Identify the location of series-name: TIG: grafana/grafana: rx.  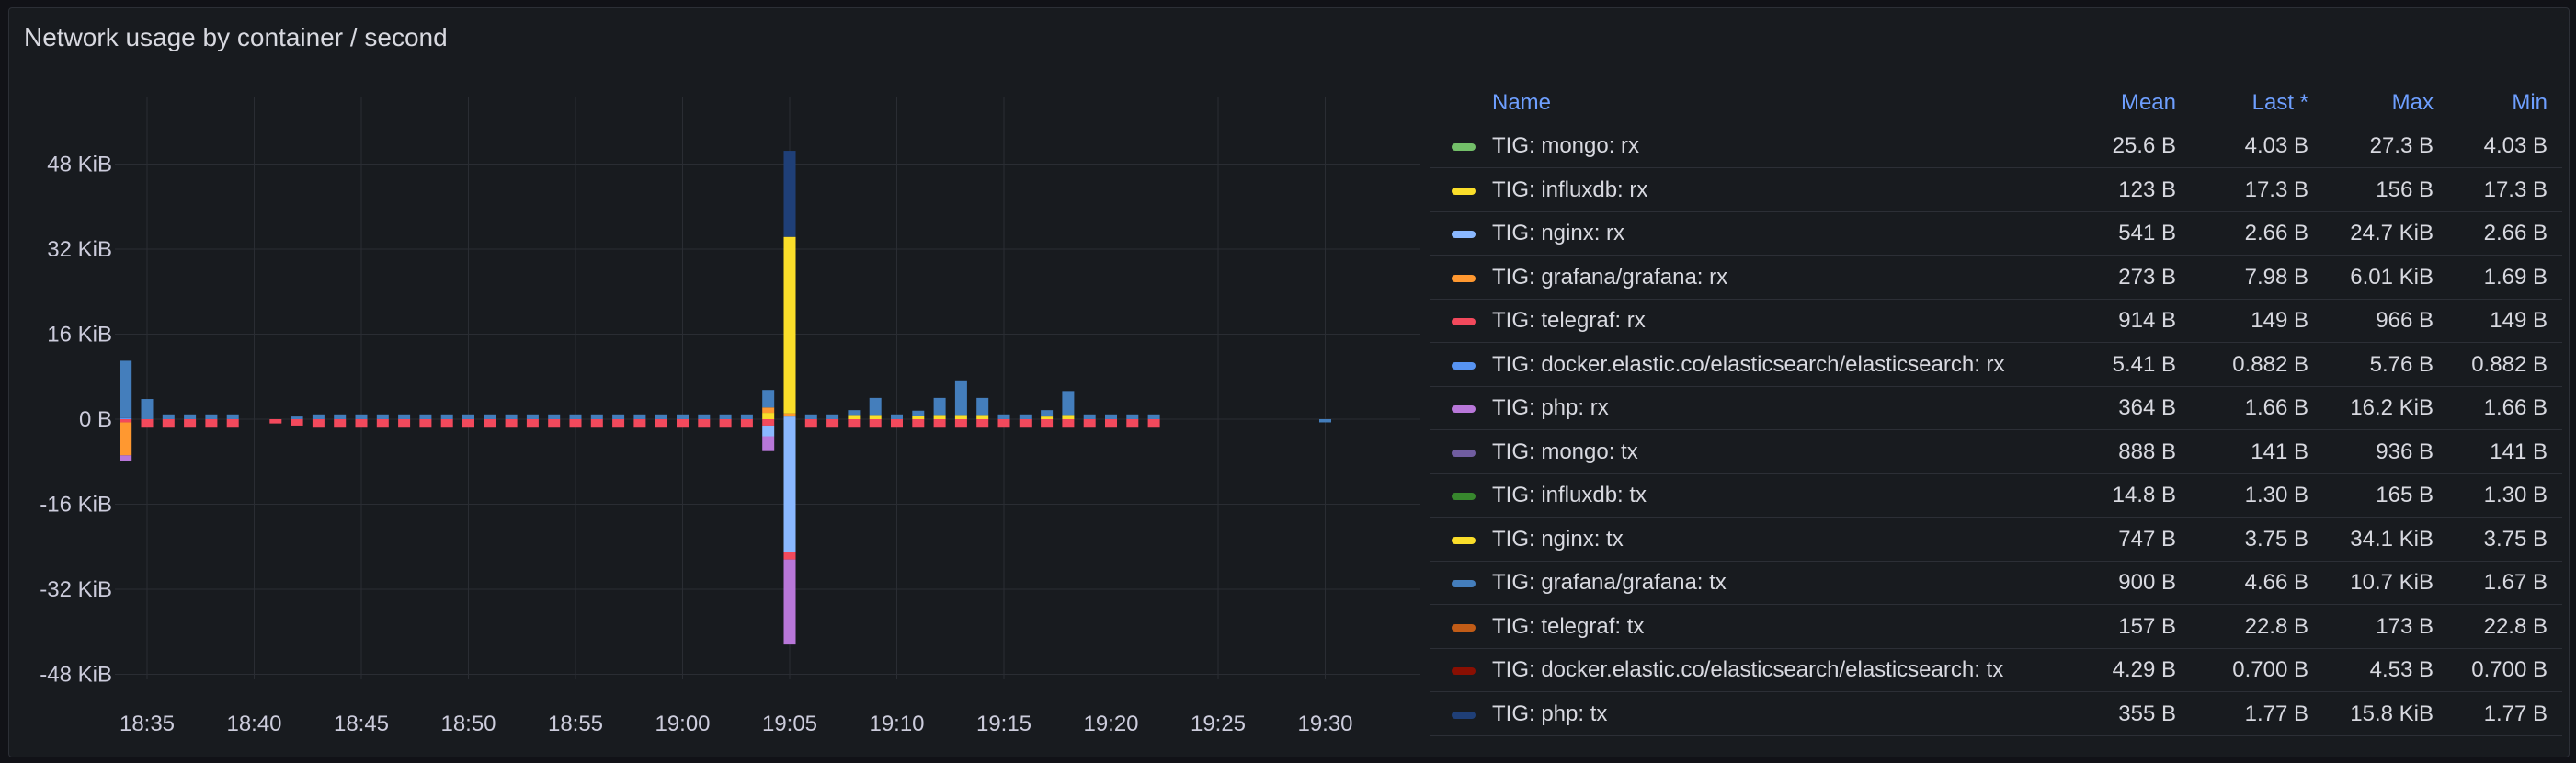
(1610, 277).